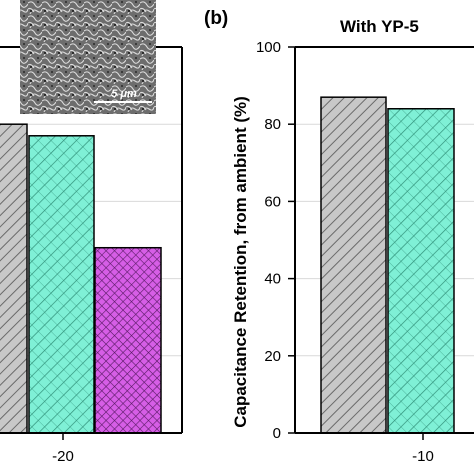 The height and width of the screenshot is (474, 474). I want to click on panel-b-y-ticks: 0 20 40 60 80 100, so click(275, 240).